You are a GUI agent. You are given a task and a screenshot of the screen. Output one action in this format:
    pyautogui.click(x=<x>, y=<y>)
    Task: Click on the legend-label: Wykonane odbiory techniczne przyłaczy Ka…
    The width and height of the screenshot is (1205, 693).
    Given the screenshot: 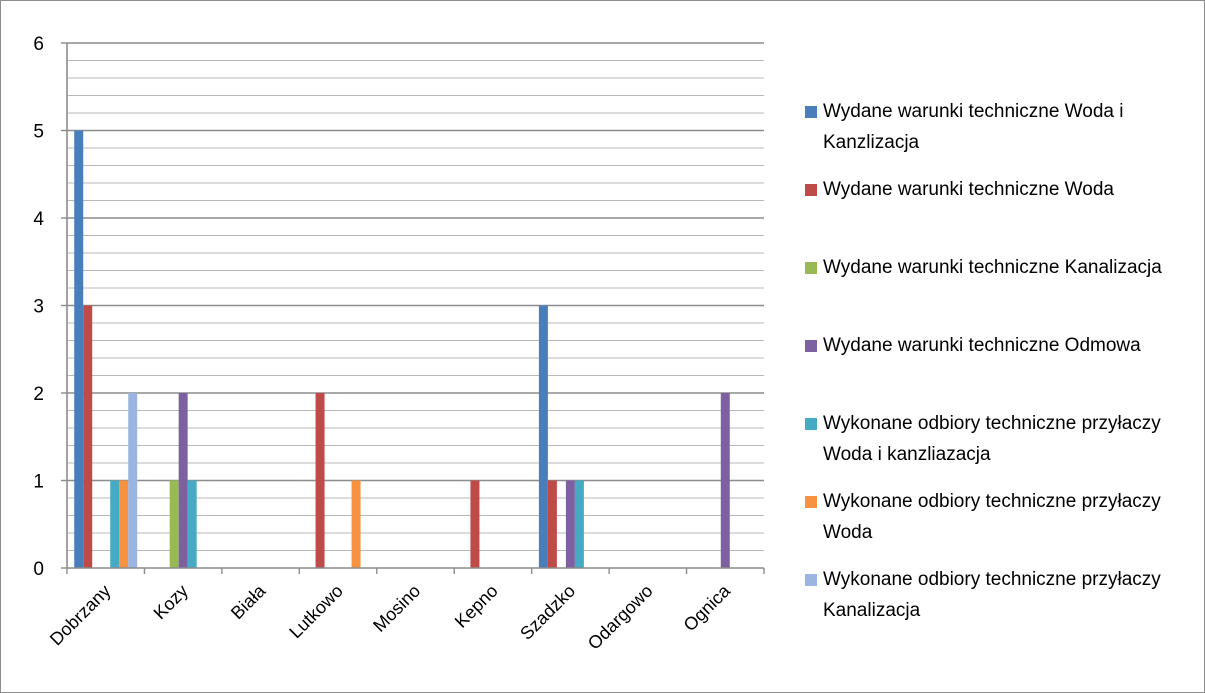 What is the action you would take?
    pyautogui.click(x=992, y=595)
    